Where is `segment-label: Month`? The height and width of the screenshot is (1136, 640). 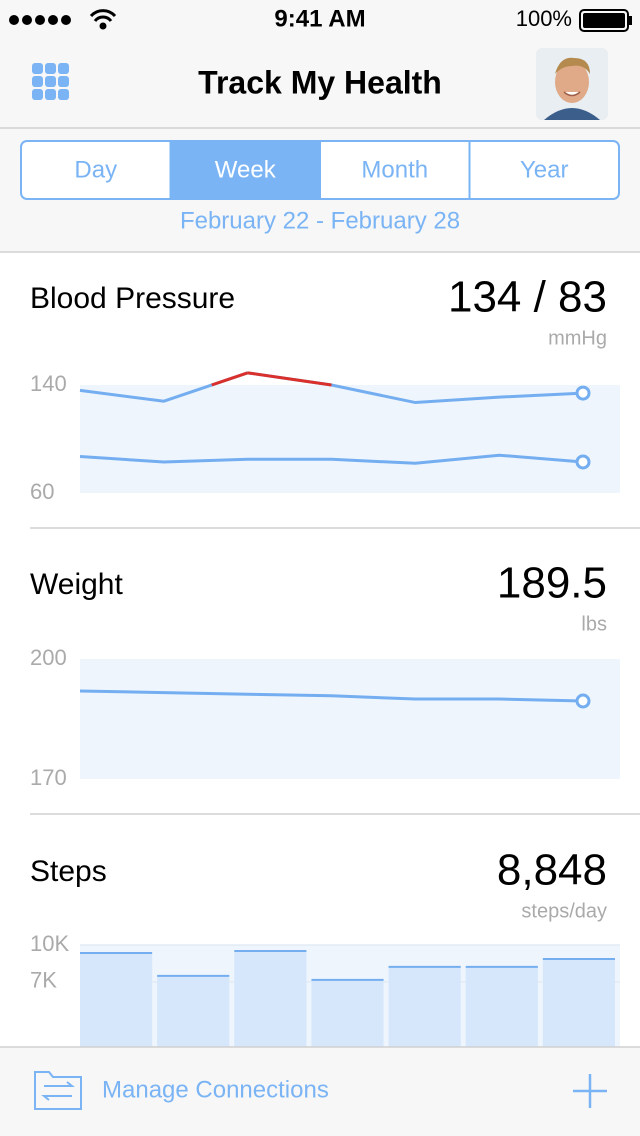
segment-label: Month is located at coordinates (394, 169).